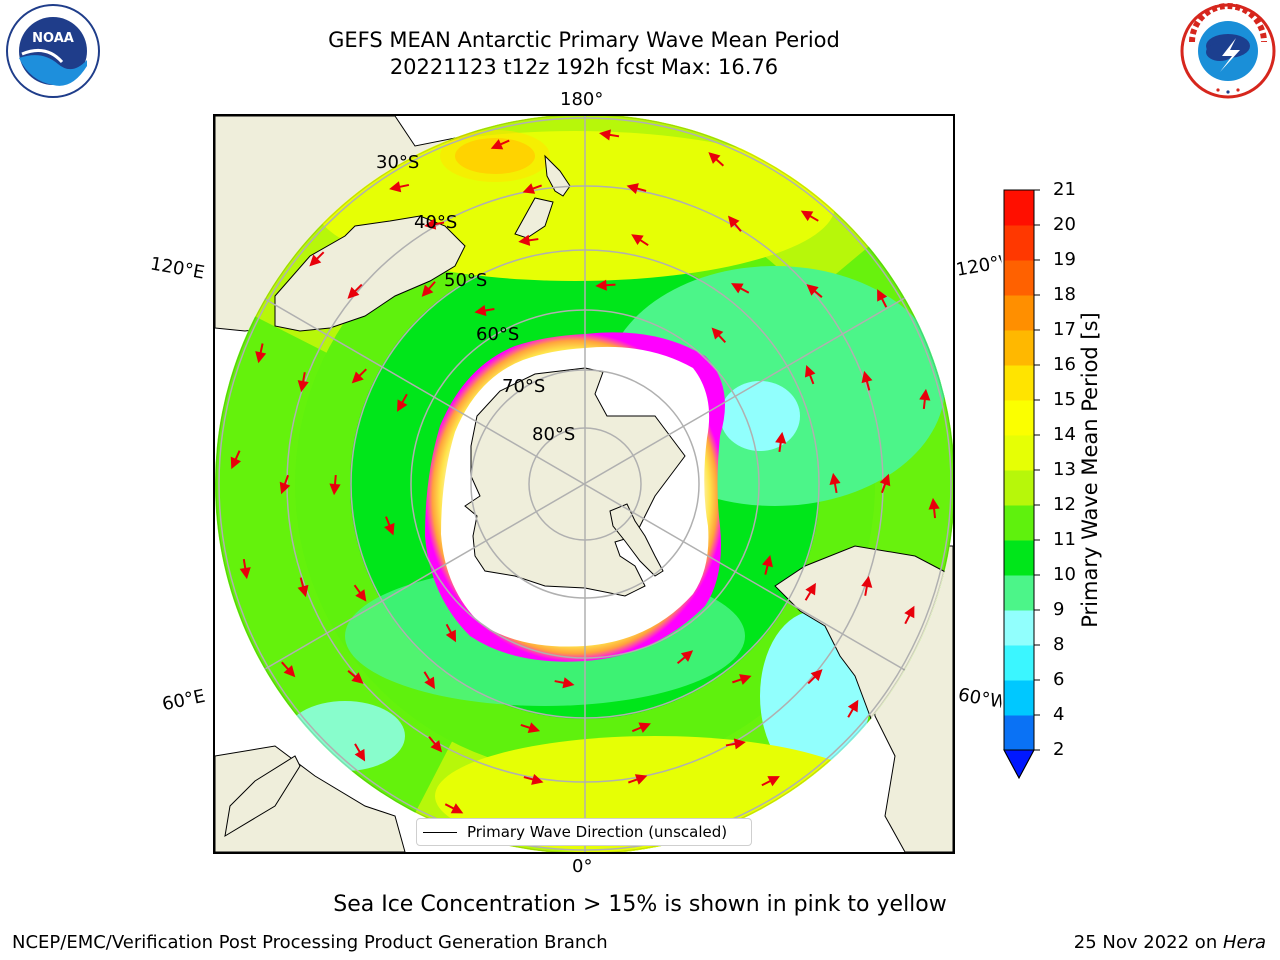 Image resolution: width=1280 pixels, height=960 pixels. I want to click on colorbar-tick-label: 12, so click(1064, 504).